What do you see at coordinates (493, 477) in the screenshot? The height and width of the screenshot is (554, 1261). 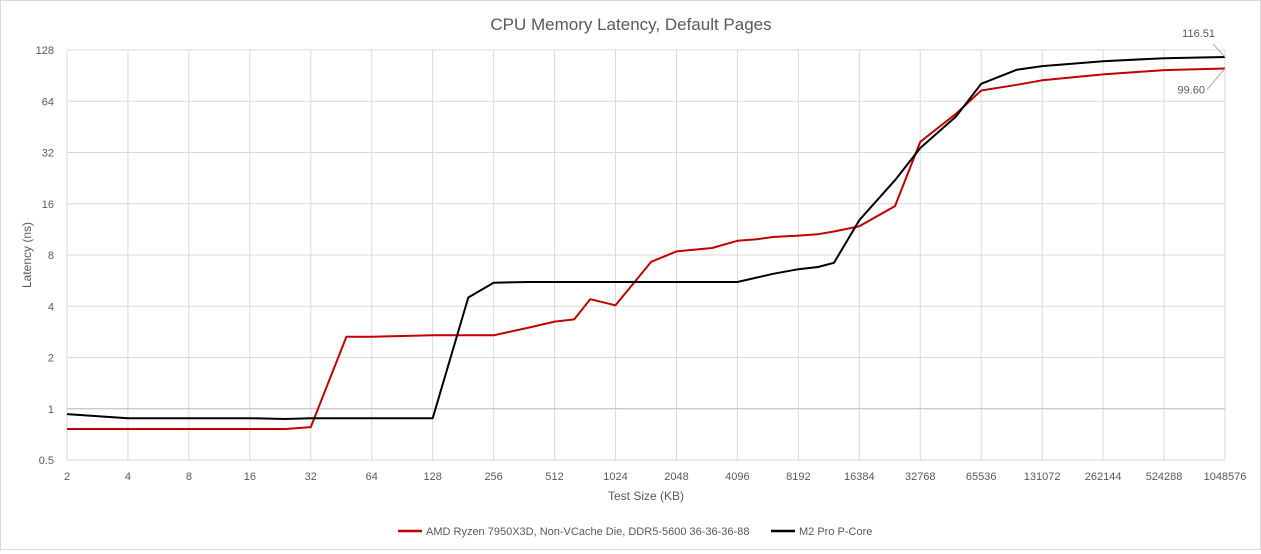 I see `x-tick-label: 256` at bounding box center [493, 477].